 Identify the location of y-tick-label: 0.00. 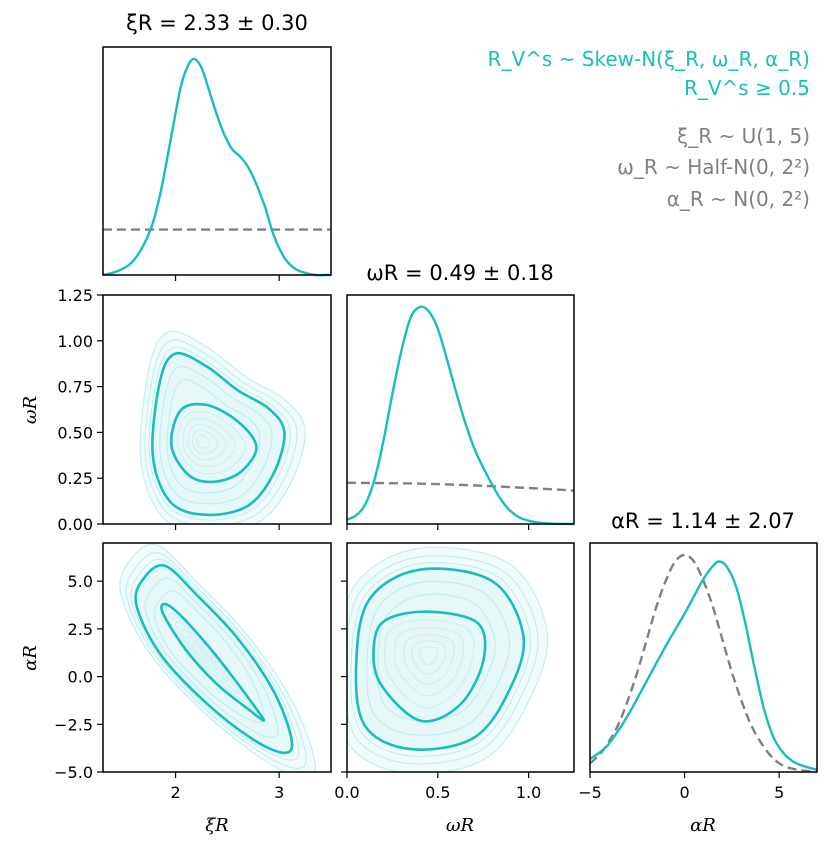
(75, 524).